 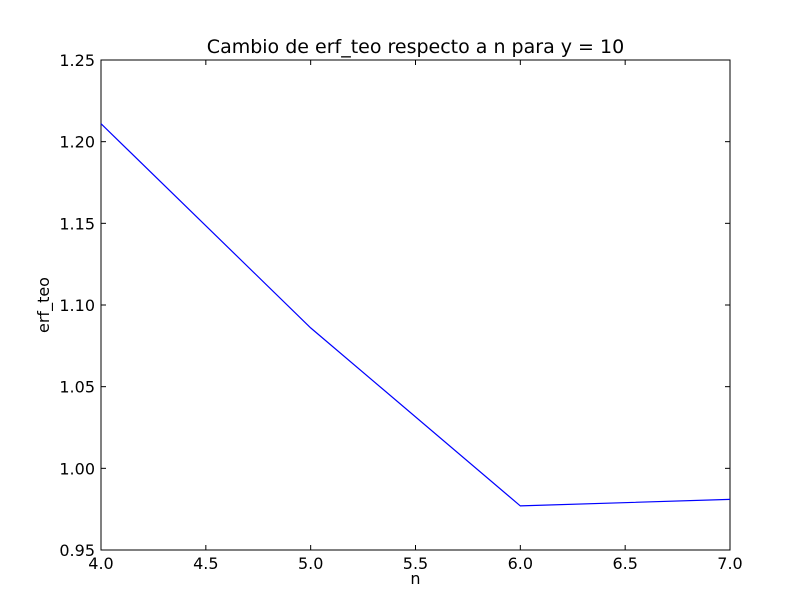 What do you see at coordinates (44, 305) in the screenshot?
I see `y-axis-label: erf_teo` at bounding box center [44, 305].